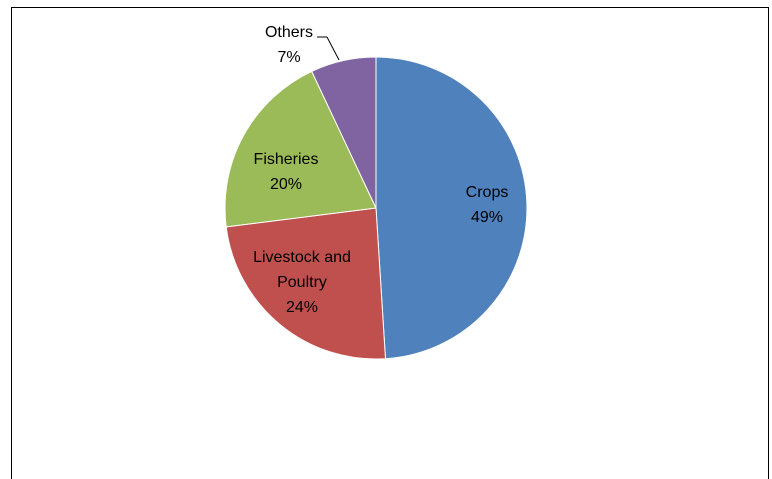  I want to click on slice-value-label: 49%, so click(487, 217).